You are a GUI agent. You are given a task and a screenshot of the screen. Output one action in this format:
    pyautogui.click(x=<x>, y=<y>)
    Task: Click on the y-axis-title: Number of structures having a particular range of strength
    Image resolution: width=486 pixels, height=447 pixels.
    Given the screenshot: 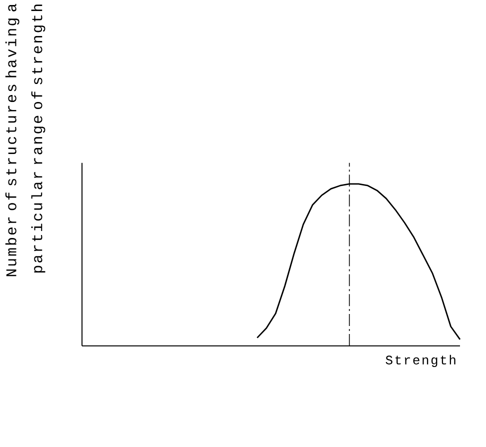 What is the action you would take?
    pyautogui.click(x=25, y=140)
    